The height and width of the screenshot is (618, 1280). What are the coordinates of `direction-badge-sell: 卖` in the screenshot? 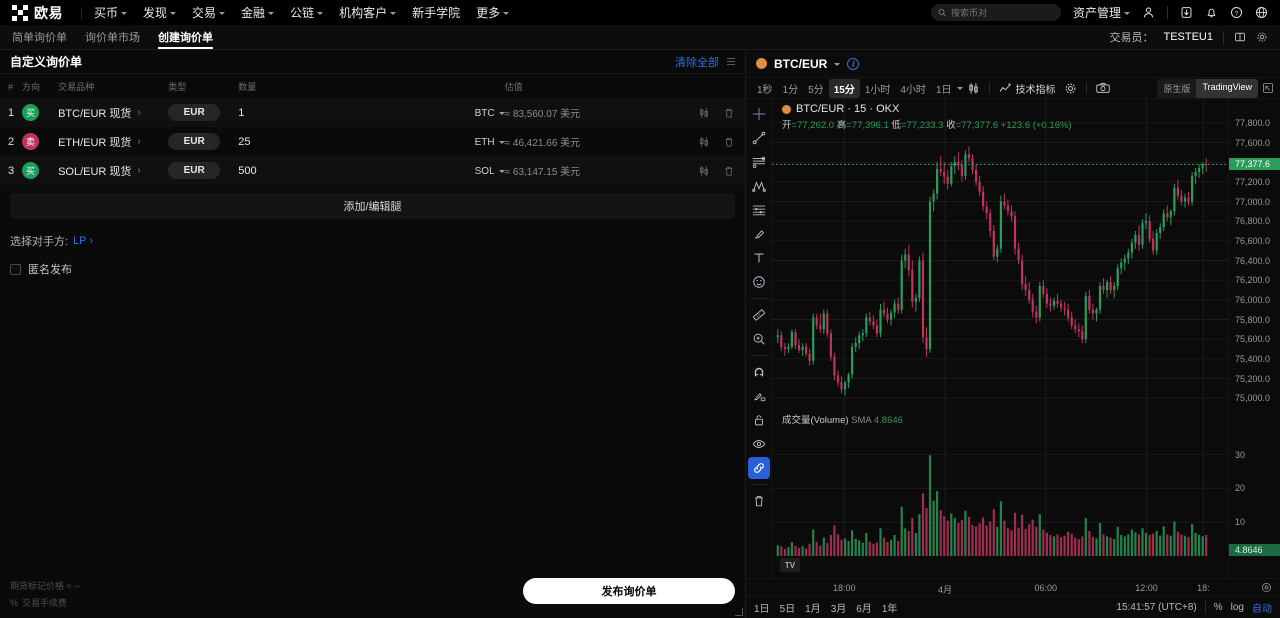 It's located at (31, 141).